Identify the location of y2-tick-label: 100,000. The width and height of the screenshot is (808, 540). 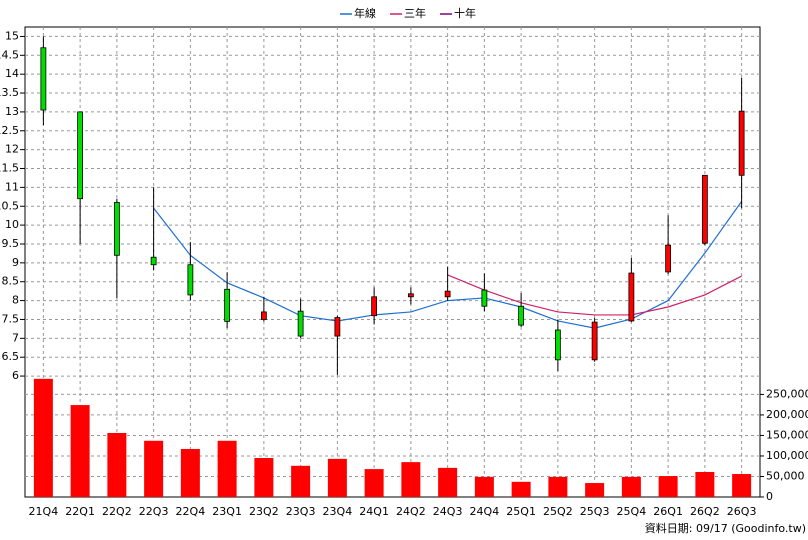
(787, 455).